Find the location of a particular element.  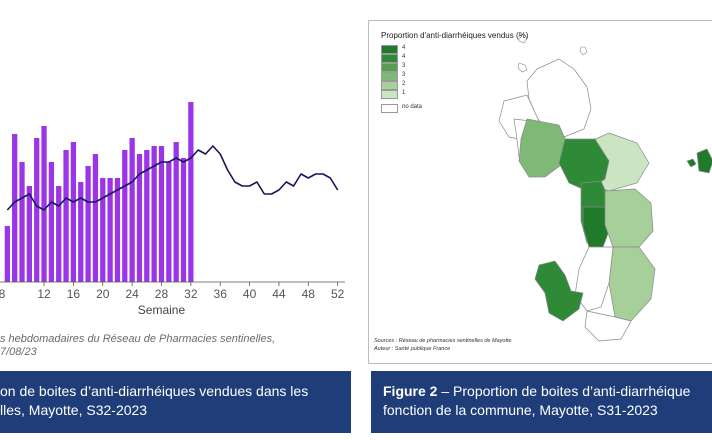

legend-label-6: 1 is located at coordinates (404, 93).